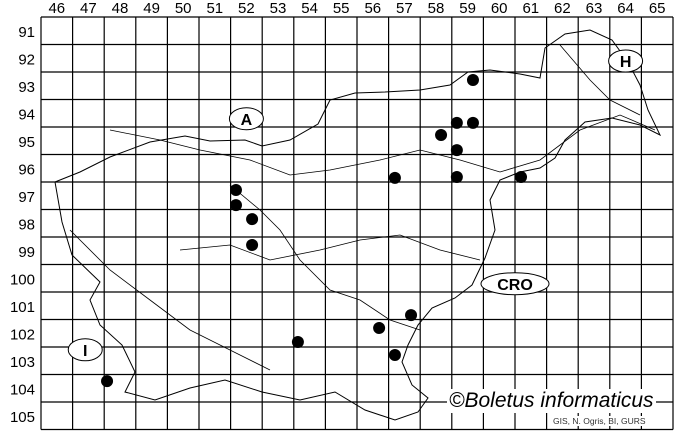  I want to click on column-label: 52, so click(246, 8).